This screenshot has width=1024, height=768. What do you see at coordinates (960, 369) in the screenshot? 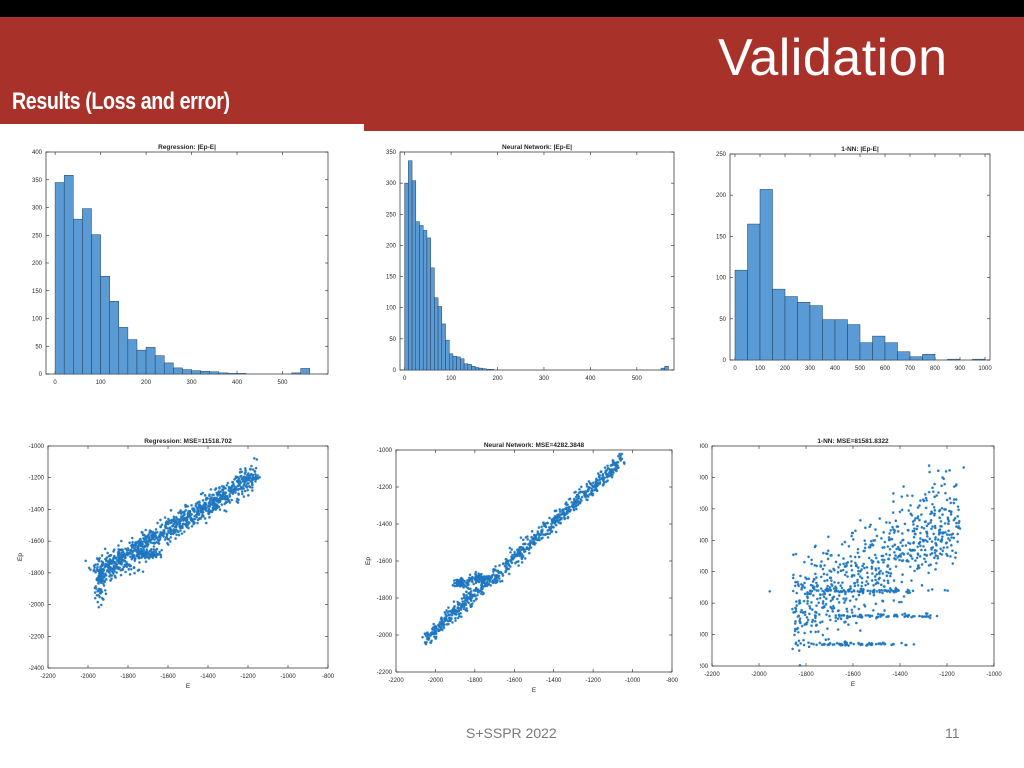
I see `x-tick-label: 900` at bounding box center [960, 369].